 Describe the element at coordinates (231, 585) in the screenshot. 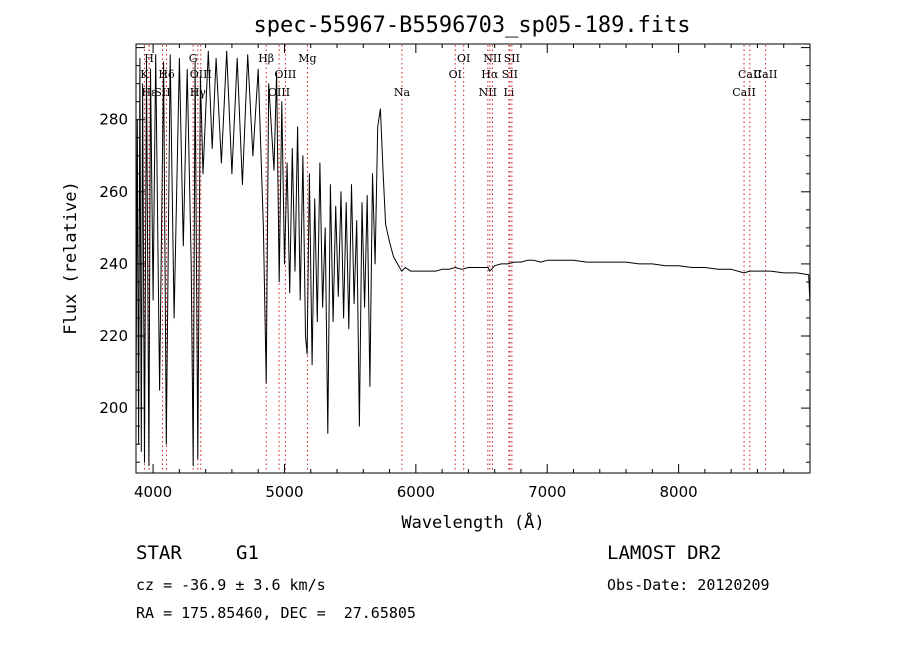

I see `redshift-text: cz = -36.9 ± 3.6 km/s` at that location.